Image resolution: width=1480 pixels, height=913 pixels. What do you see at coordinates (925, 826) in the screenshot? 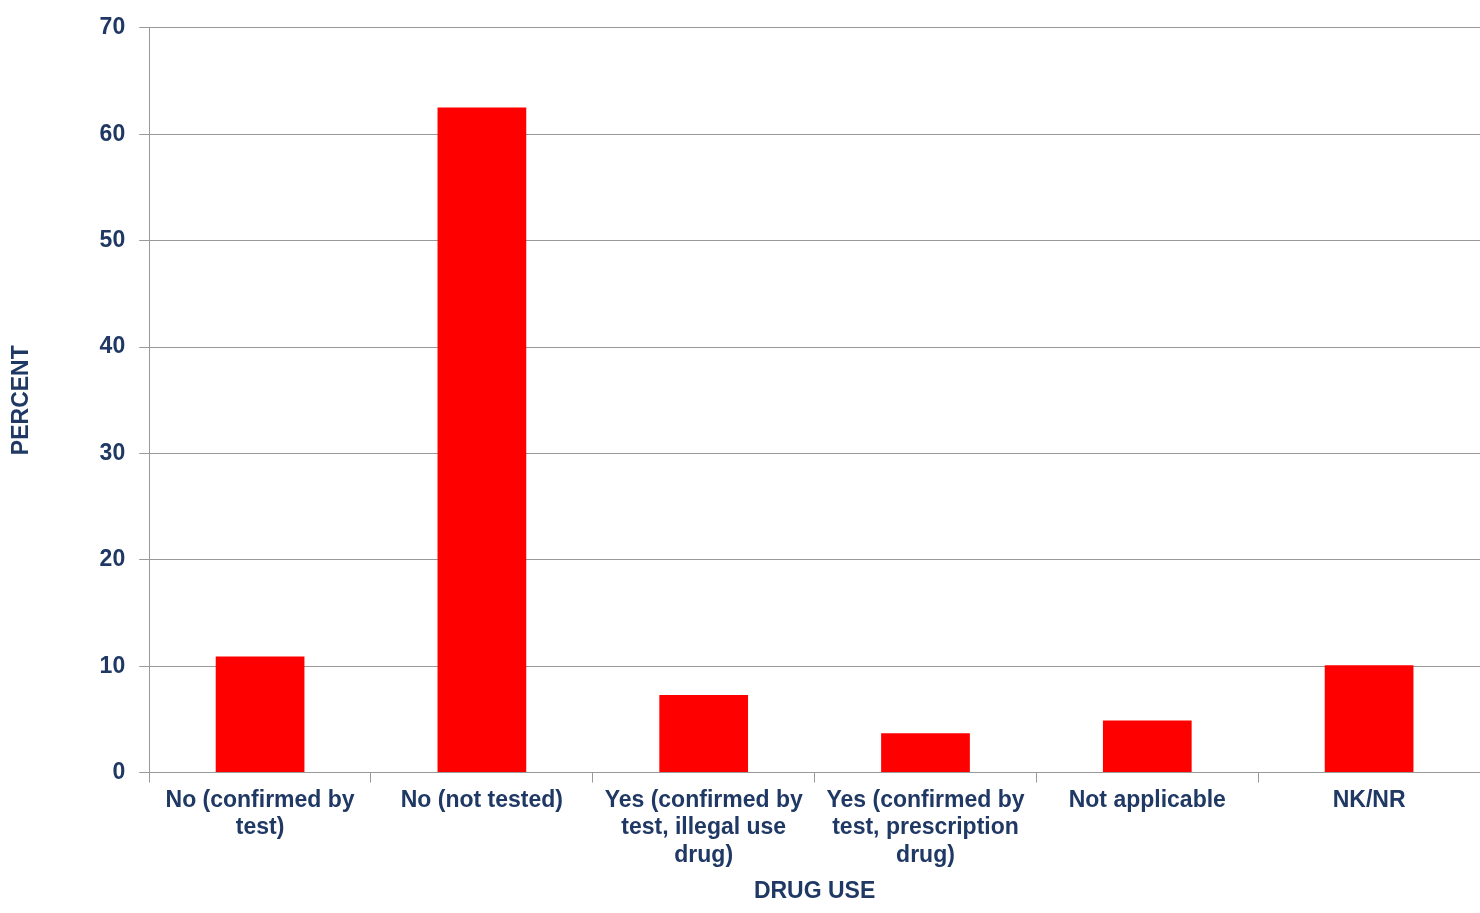
I see `x-tick-label: Yes (confirmed by test, prescription drug)` at bounding box center [925, 826].